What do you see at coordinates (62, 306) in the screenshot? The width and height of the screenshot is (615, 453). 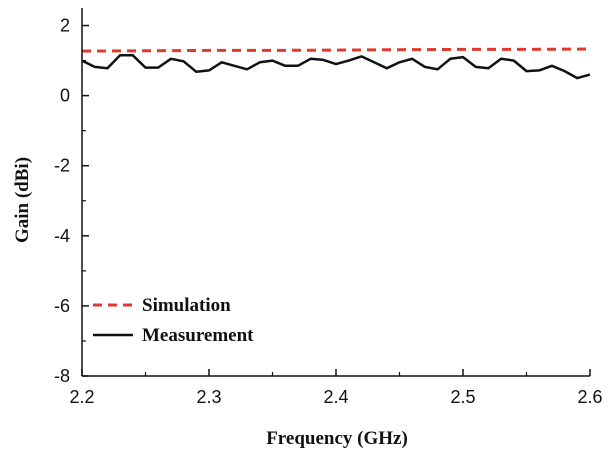 I see `y-tick-label: -6` at bounding box center [62, 306].